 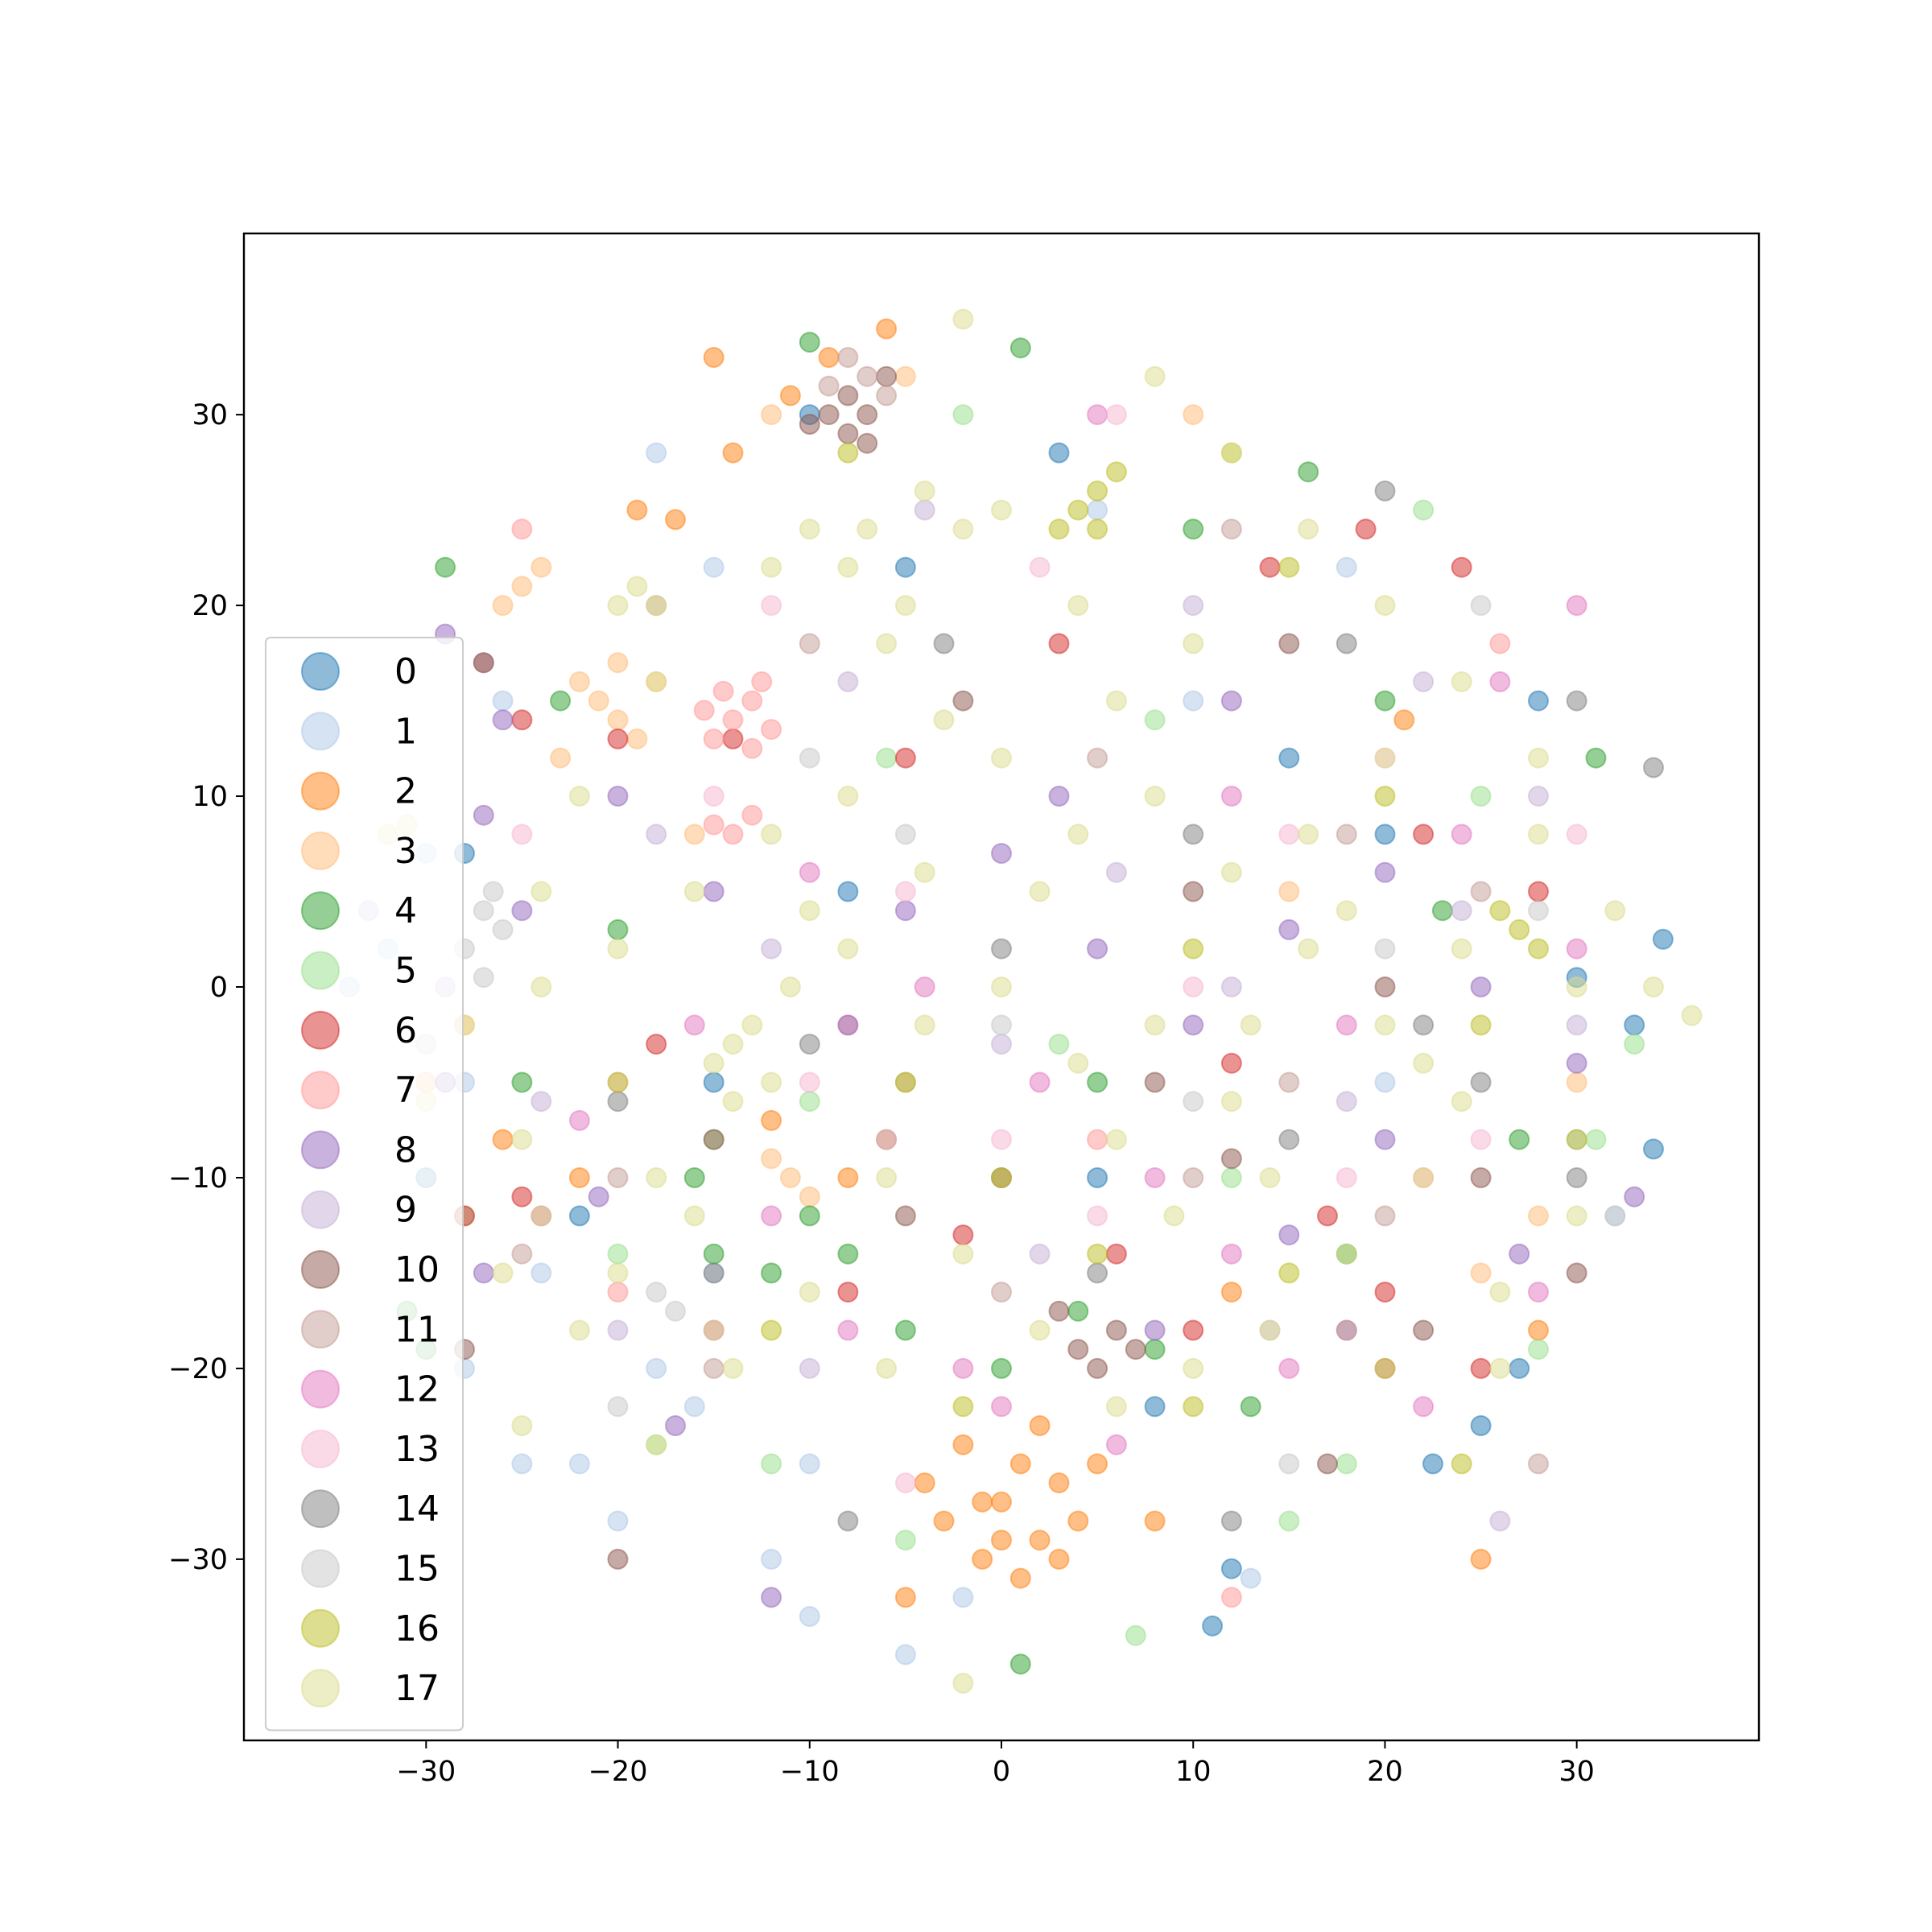 I want to click on legend-label: 11, so click(x=417, y=1329).